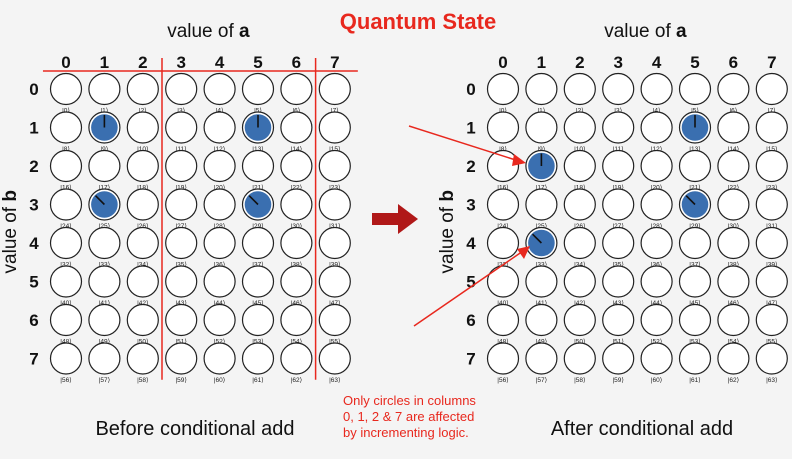  Describe the element at coordinates (296, 363) in the screenshot. I see `state-cell: |62⟩` at that location.